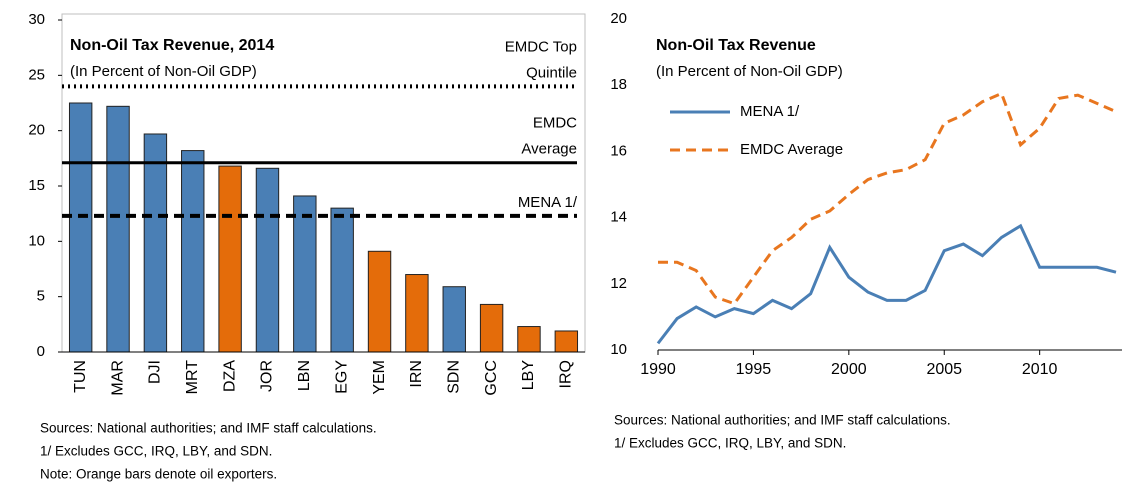  I want to click on reference-label: EMDC Top, so click(541, 46).